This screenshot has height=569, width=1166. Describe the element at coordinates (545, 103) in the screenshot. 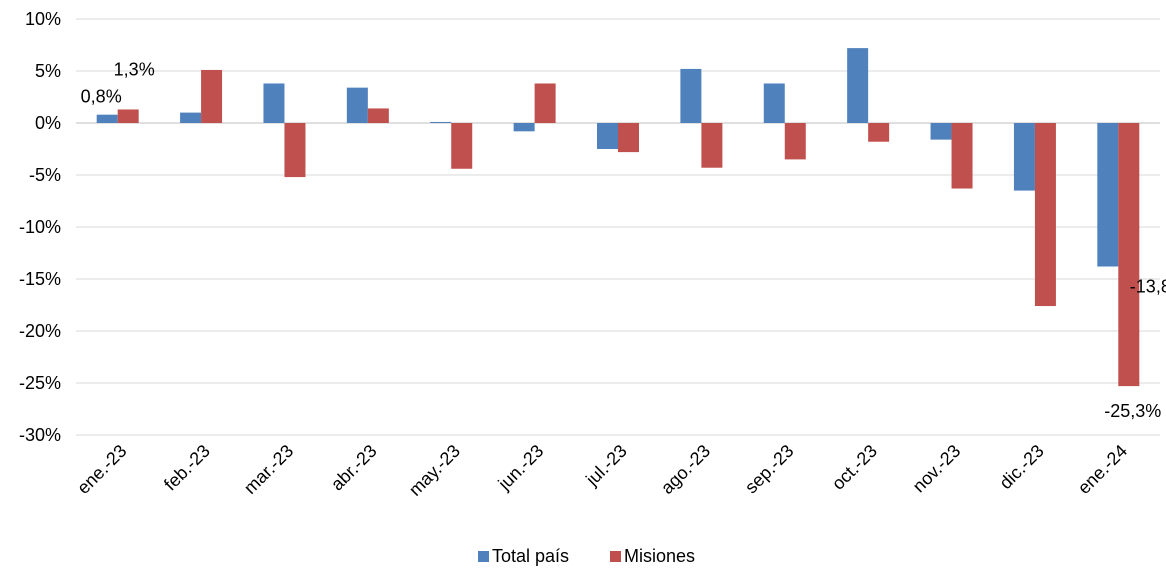

I see `bar-misiones-jun.-23` at that location.